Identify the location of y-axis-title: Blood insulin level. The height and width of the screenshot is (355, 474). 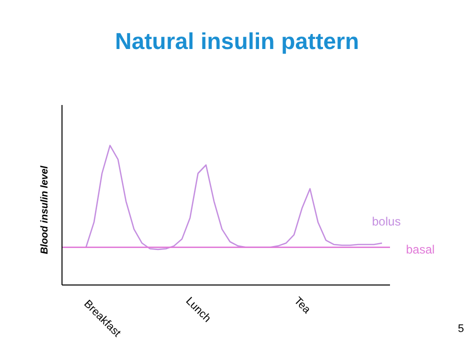
(45, 210).